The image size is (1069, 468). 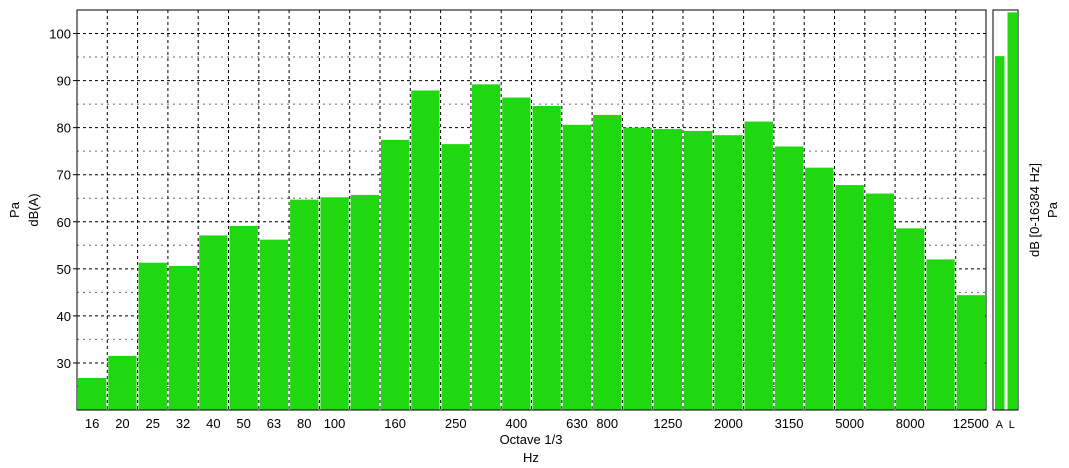 What do you see at coordinates (395, 274) in the screenshot?
I see `bar-160-hz` at bounding box center [395, 274].